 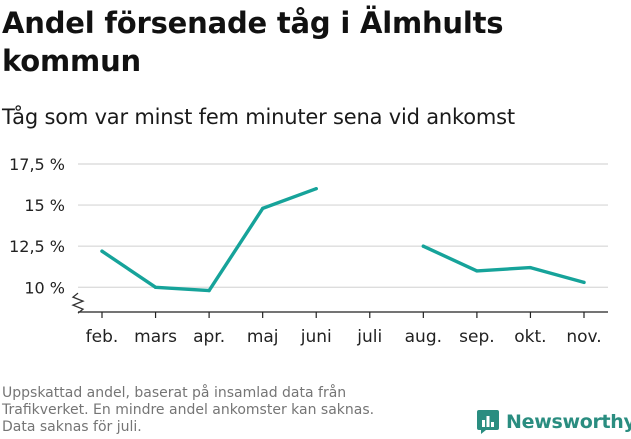 What do you see at coordinates (253, 42) in the screenshot?
I see `chart-title: Andel försenade tåg i Älmhults kommun` at bounding box center [253, 42].